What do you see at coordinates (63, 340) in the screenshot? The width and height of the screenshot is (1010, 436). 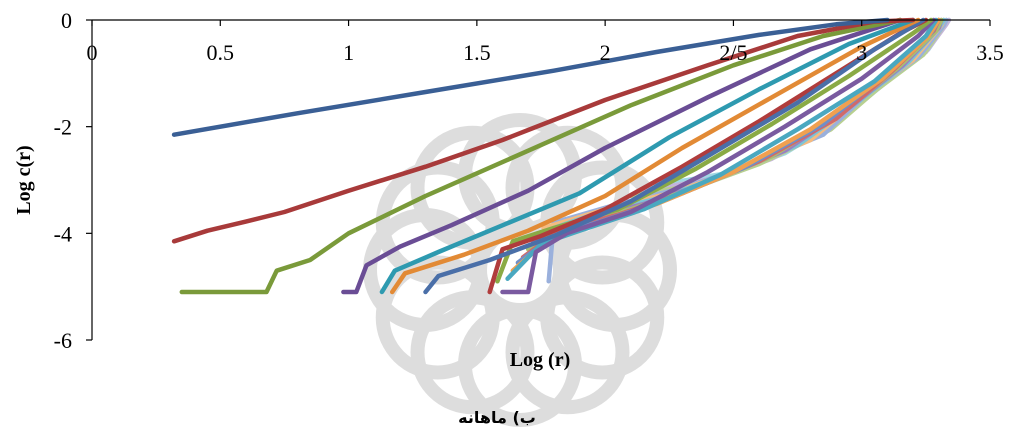 I see `y-tick-label: -6` at bounding box center [63, 340].